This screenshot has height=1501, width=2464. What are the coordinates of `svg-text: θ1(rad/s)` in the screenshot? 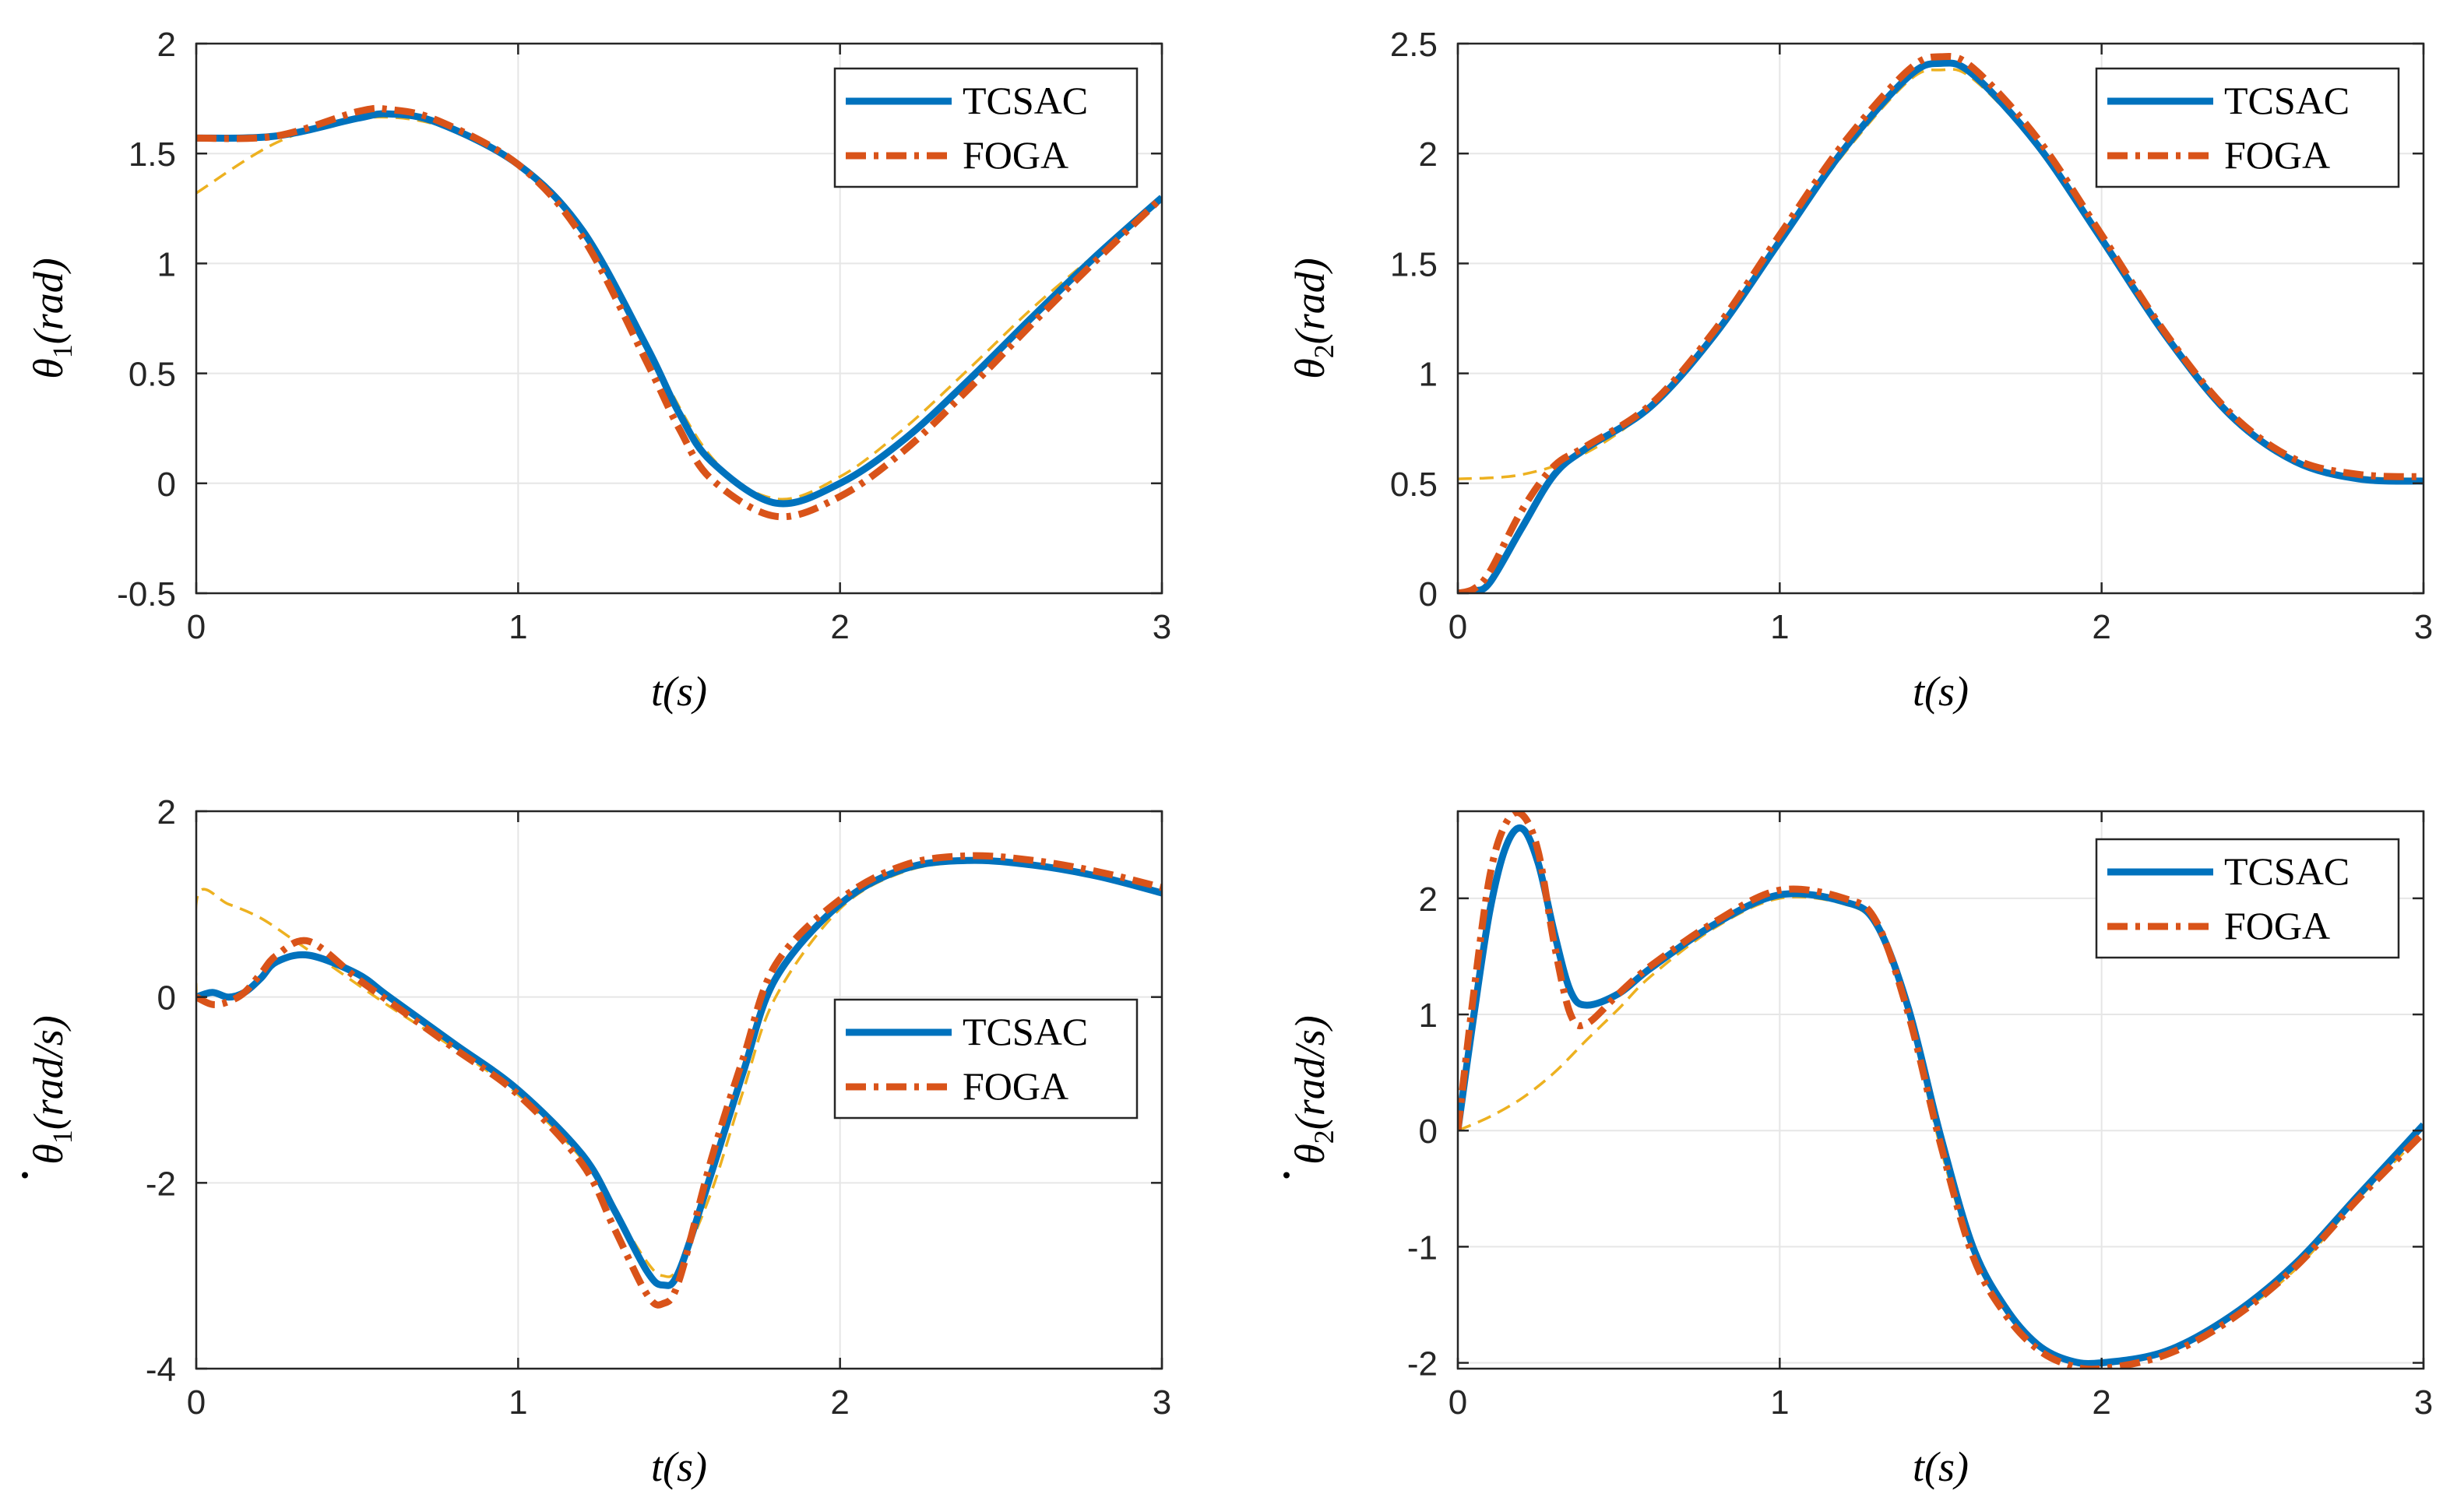 It's located at (52, 1090).